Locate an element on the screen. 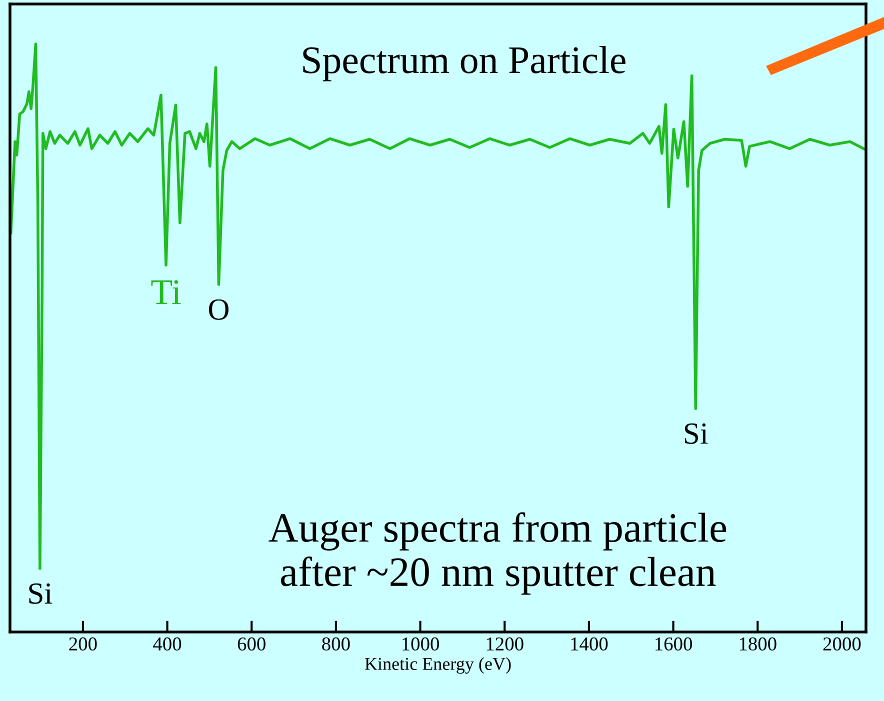 The width and height of the screenshot is (884, 701). x-tick-label: 800 is located at coordinates (336, 644).